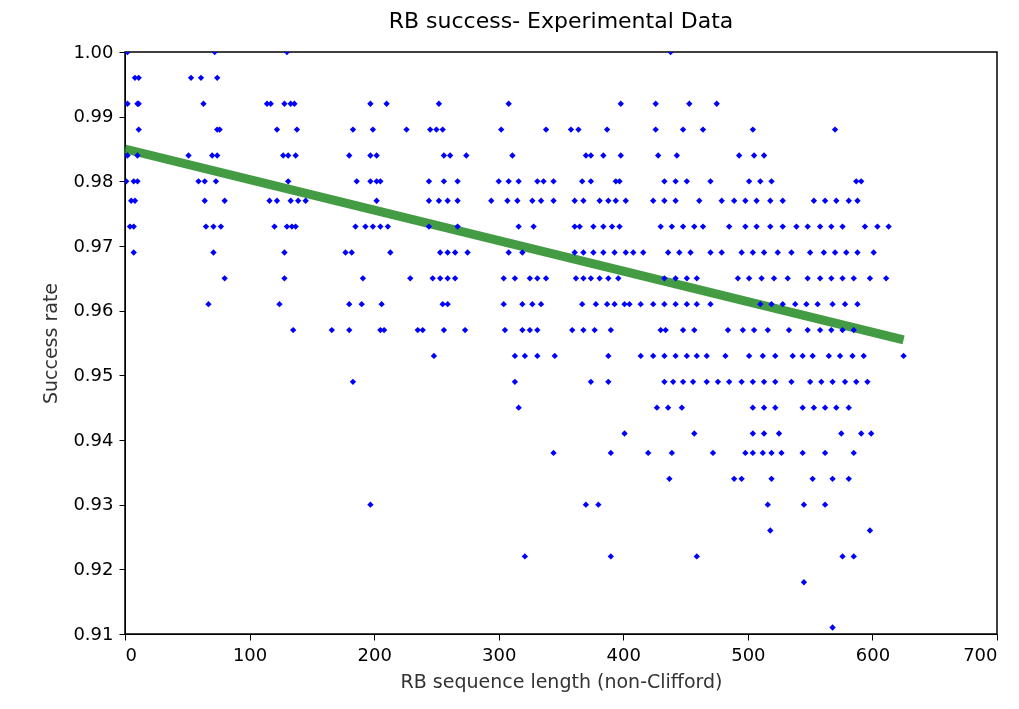  I want to click on x-tick-label: 400, so click(623, 654).